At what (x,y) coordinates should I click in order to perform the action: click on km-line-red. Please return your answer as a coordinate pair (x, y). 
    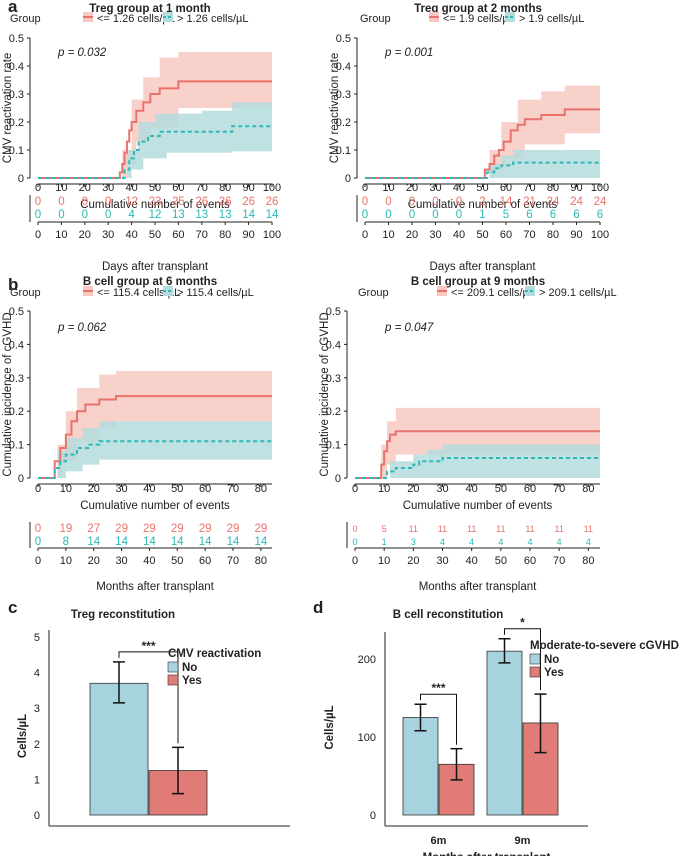
    Looking at the image, I should click on (477, 454).